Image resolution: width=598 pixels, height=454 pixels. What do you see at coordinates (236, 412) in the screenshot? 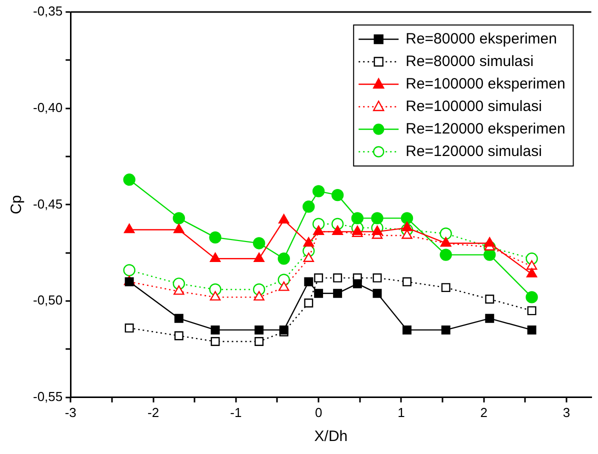
I see `x-tick-label: -1` at bounding box center [236, 412].